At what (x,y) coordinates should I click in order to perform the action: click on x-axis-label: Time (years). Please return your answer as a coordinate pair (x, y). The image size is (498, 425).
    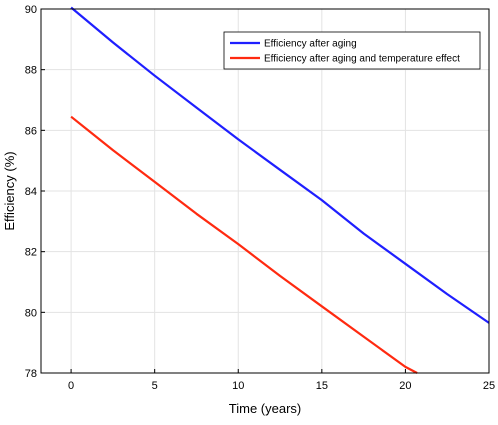
    Looking at the image, I should click on (265, 408).